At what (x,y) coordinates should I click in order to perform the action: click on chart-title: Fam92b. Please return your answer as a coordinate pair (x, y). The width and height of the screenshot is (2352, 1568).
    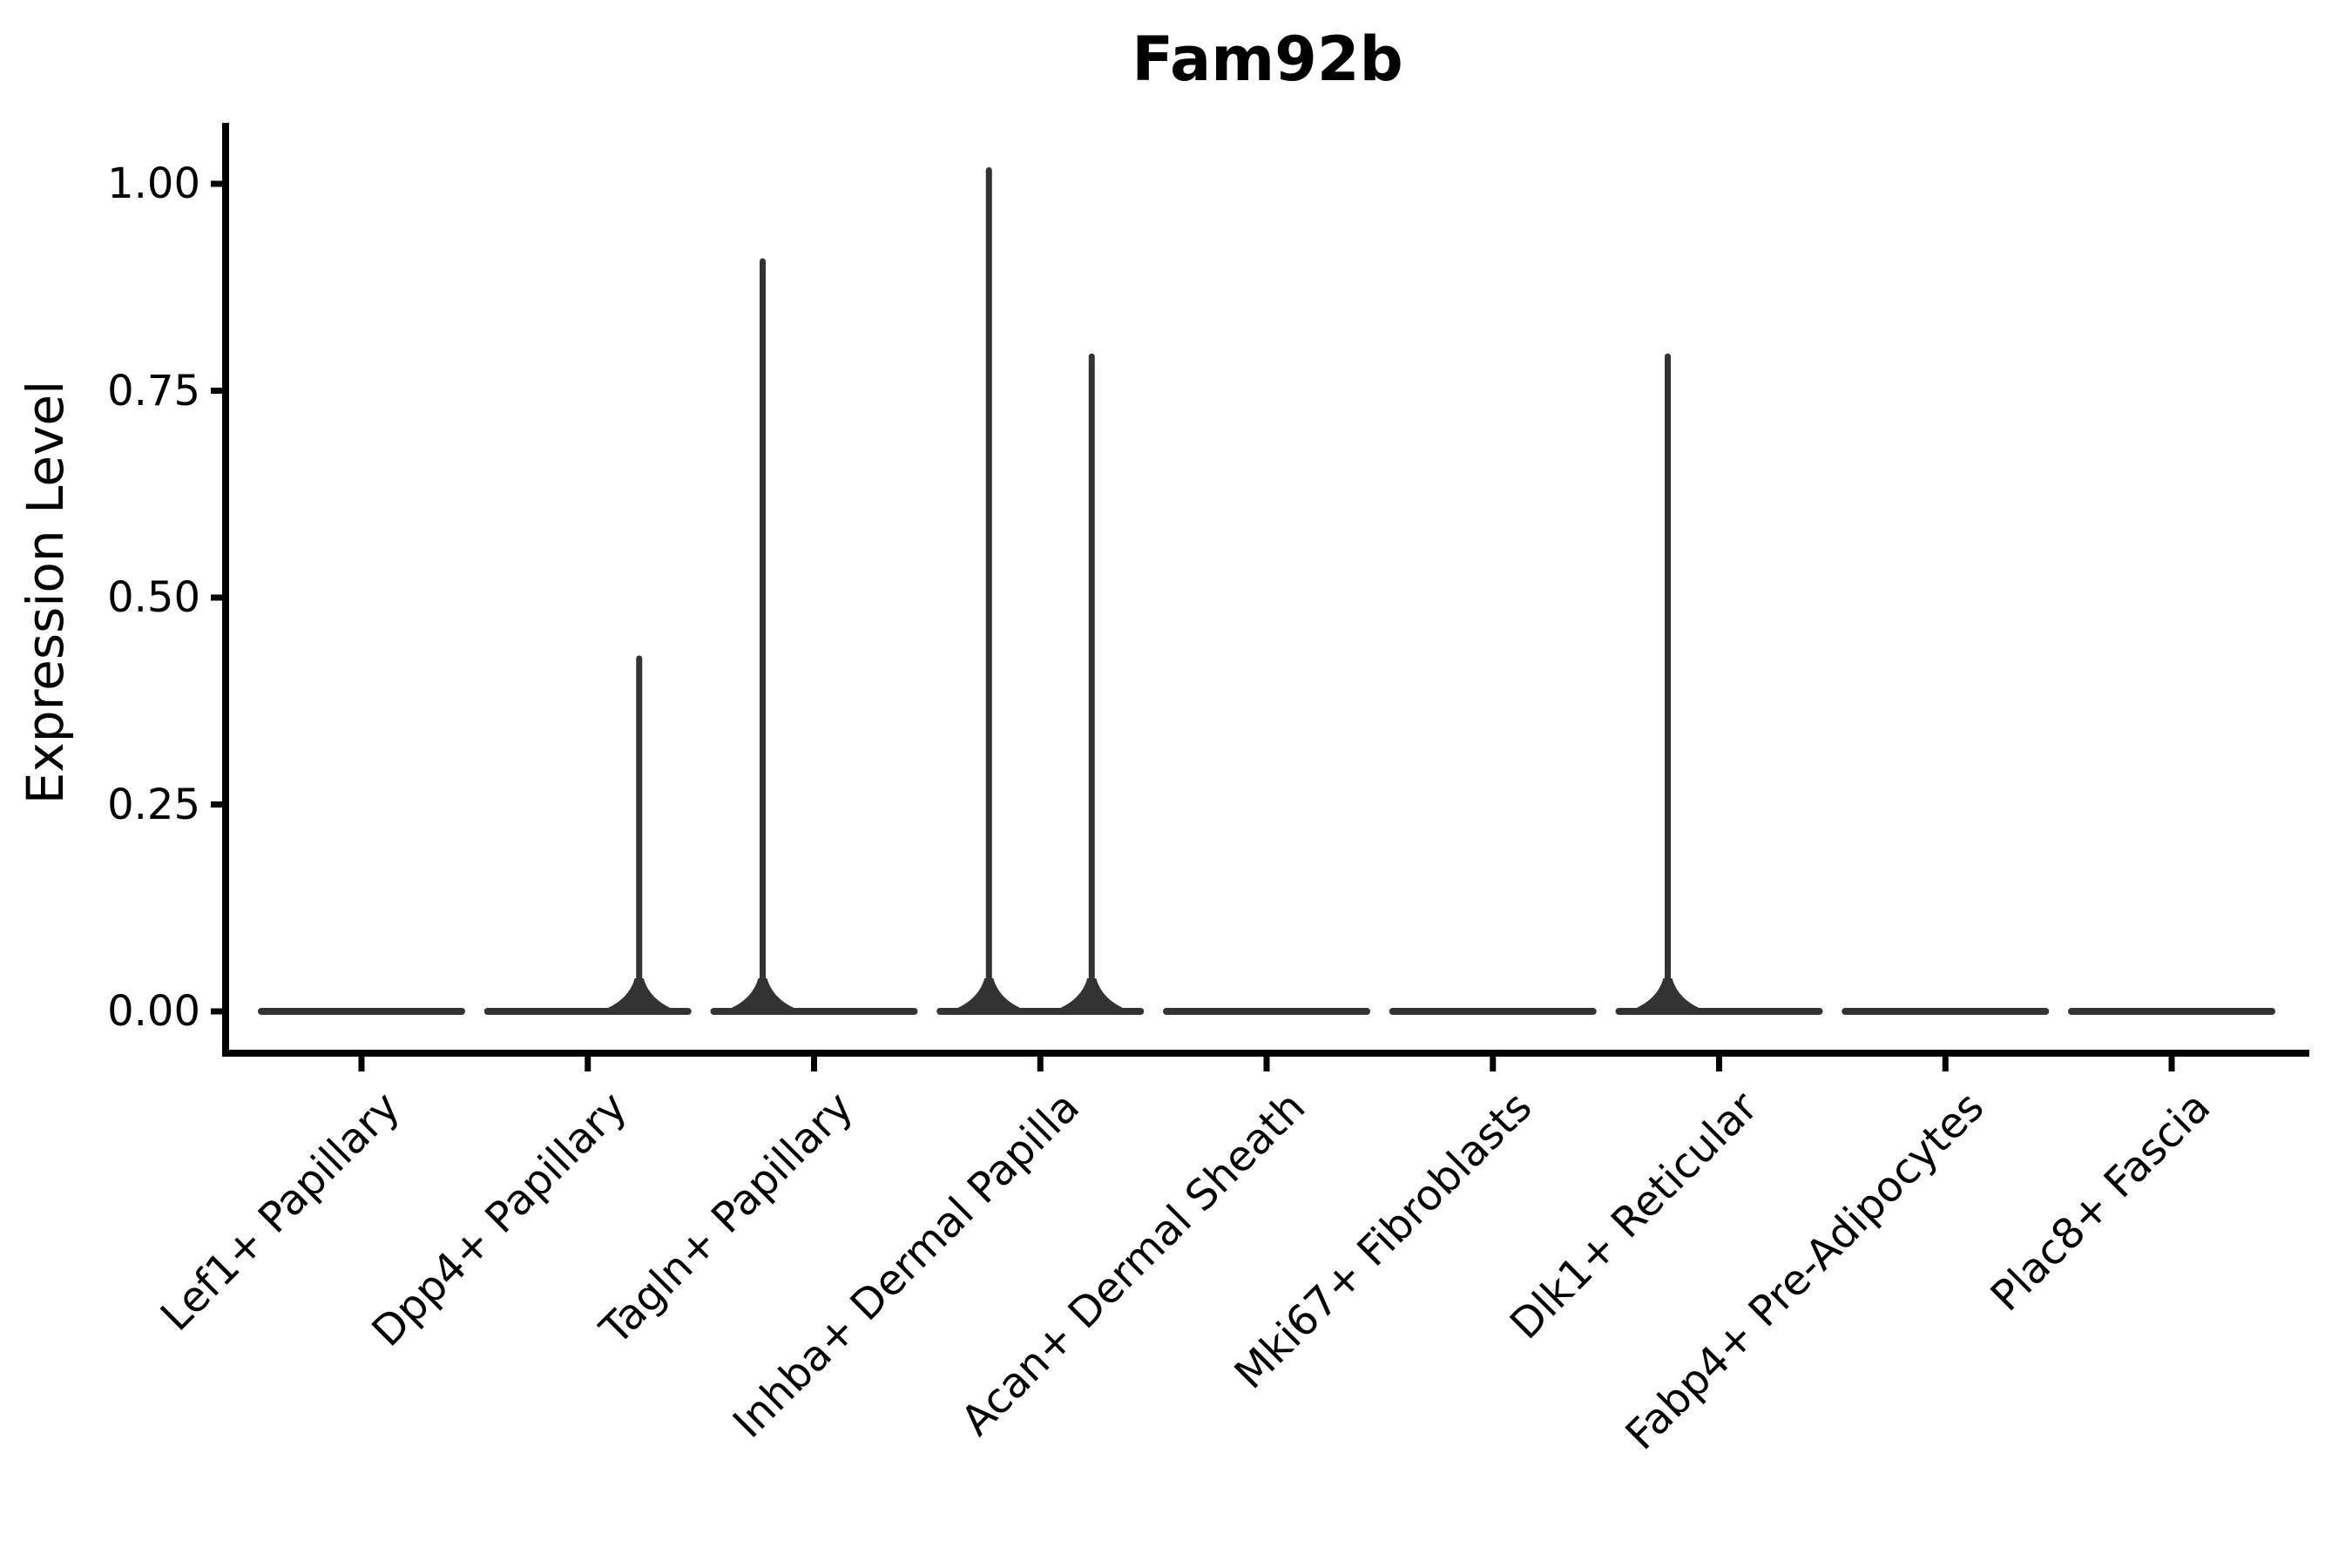
    Looking at the image, I should click on (1267, 59).